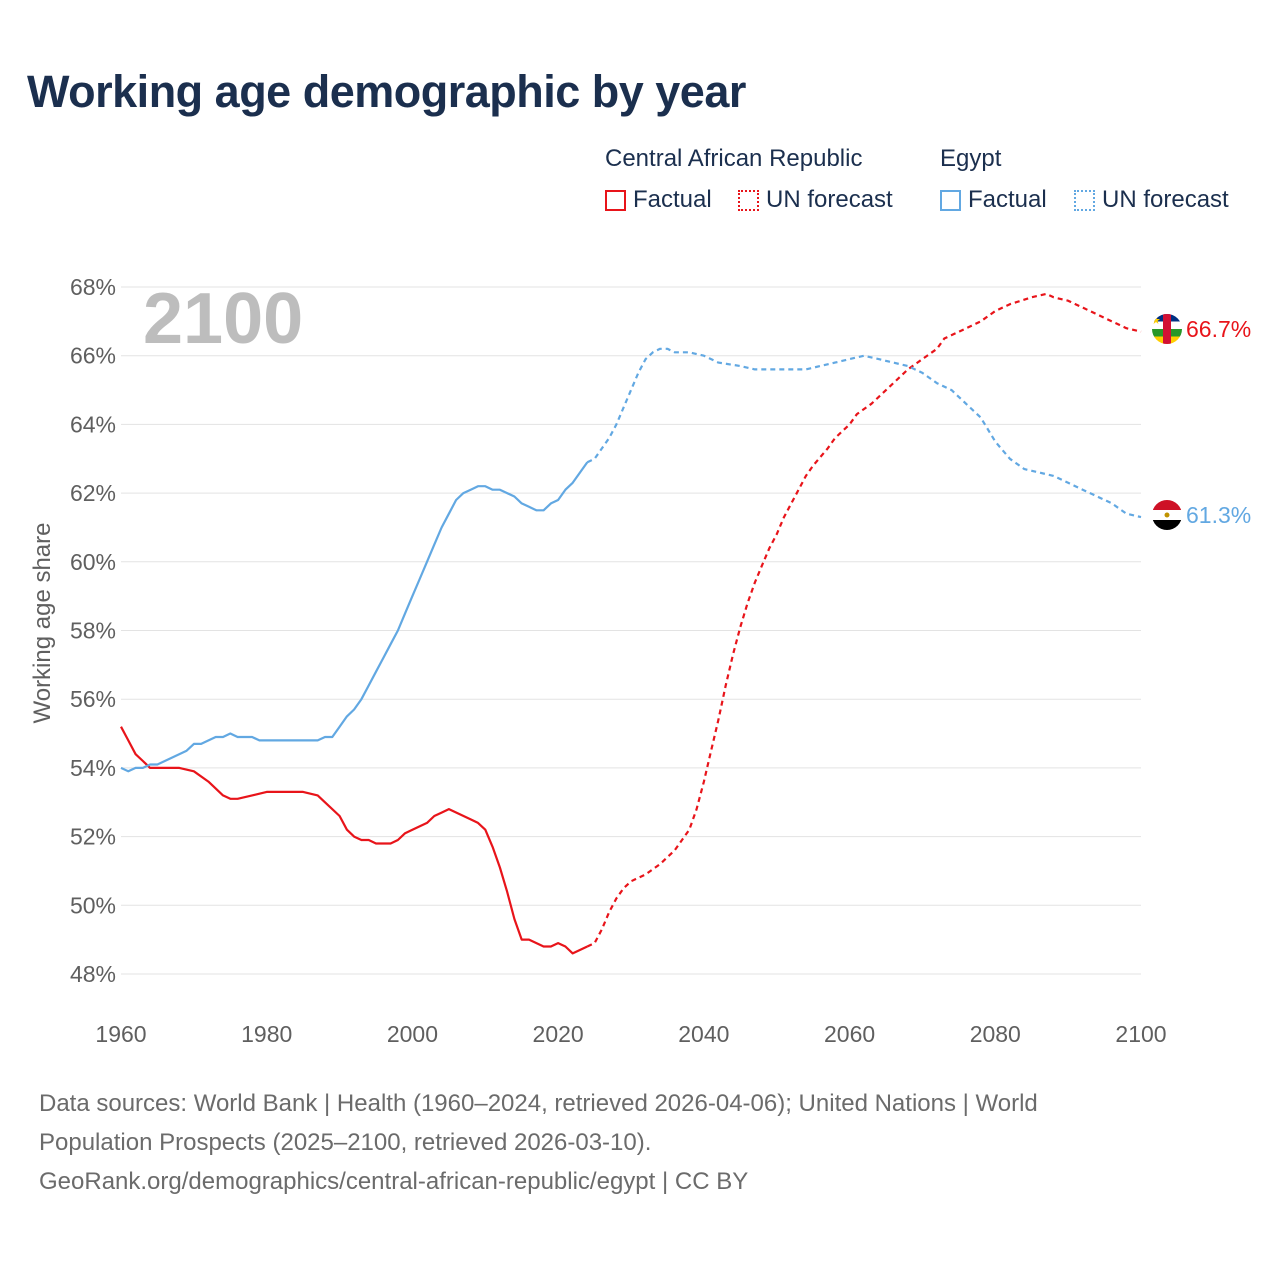  Describe the element at coordinates (1167, 329) in the screenshot. I see `flag-central-african-republic-icon` at that location.